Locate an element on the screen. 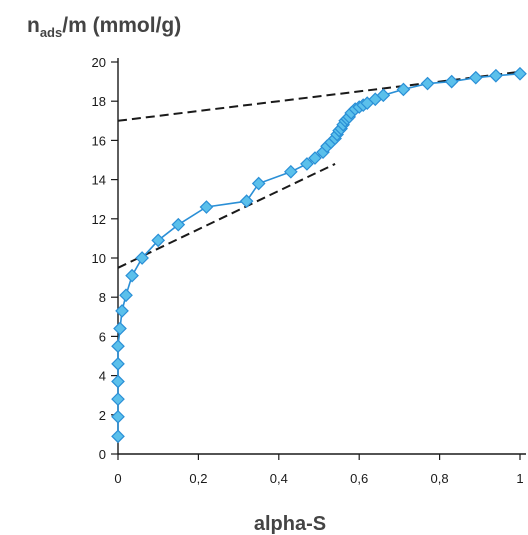 This screenshot has width=528, height=535. y-tick-label: 20 is located at coordinates (99, 62).